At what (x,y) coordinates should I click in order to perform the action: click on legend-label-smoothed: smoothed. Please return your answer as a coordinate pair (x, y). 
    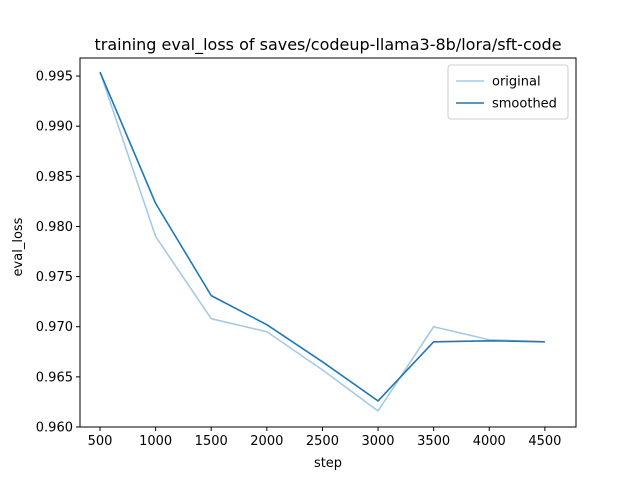
    Looking at the image, I should click on (524, 104).